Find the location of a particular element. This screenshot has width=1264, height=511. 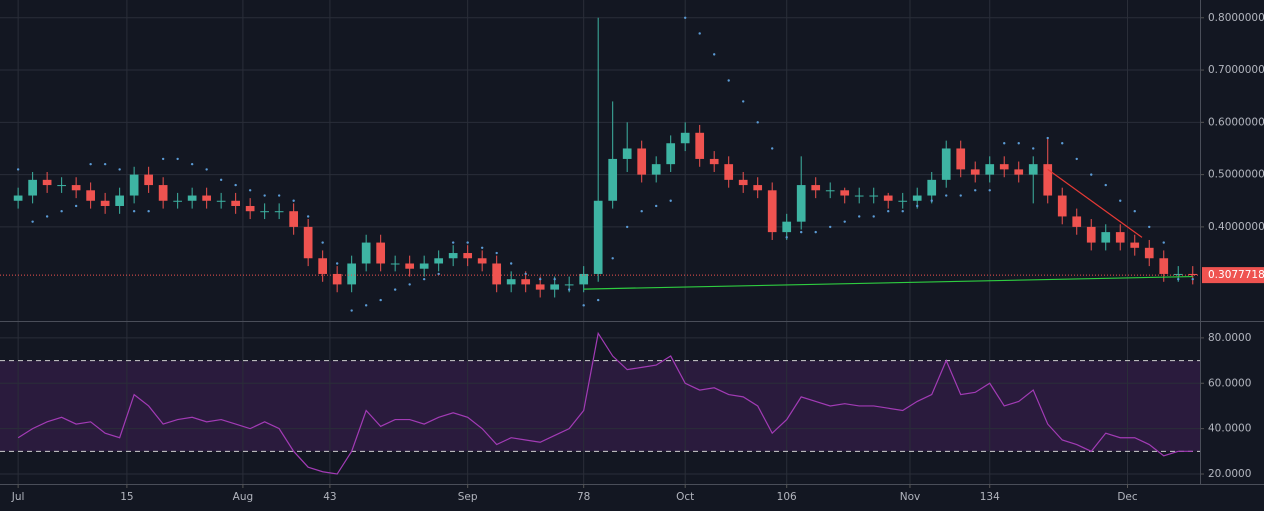

x-tick-label: 106 is located at coordinates (787, 497).